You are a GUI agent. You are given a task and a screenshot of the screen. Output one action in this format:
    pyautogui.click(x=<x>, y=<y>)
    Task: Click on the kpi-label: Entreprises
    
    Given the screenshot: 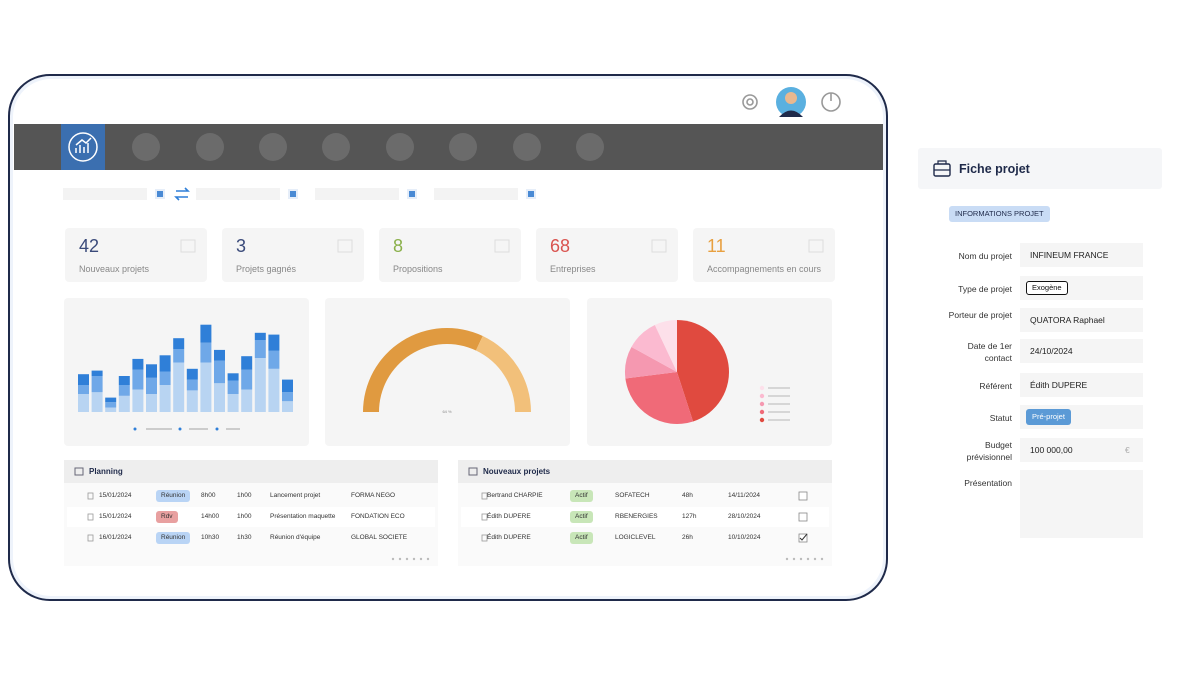 What is the action you would take?
    pyautogui.click(x=573, y=269)
    